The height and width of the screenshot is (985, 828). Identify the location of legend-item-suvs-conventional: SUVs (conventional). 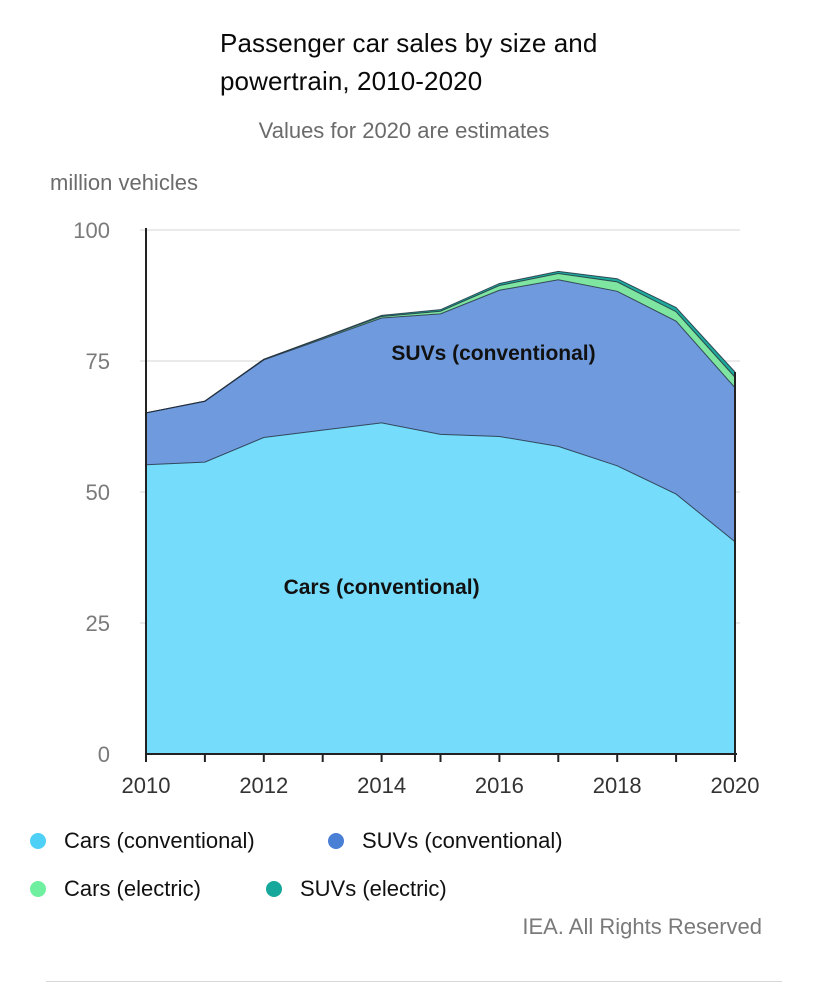
(445, 841).